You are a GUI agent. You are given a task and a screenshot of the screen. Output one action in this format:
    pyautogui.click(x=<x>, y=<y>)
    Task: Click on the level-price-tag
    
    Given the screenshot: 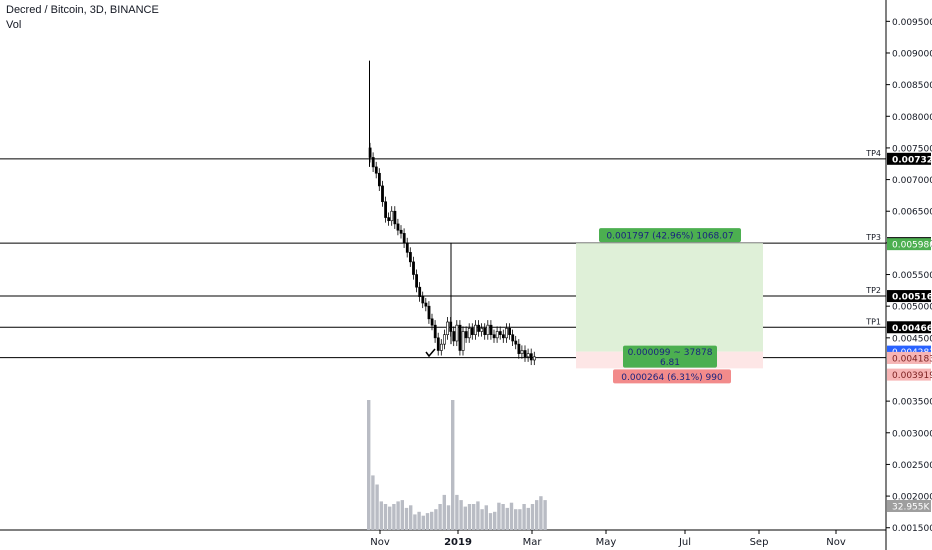 What is the action you would take?
    pyautogui.click(x=909, y=296)
    